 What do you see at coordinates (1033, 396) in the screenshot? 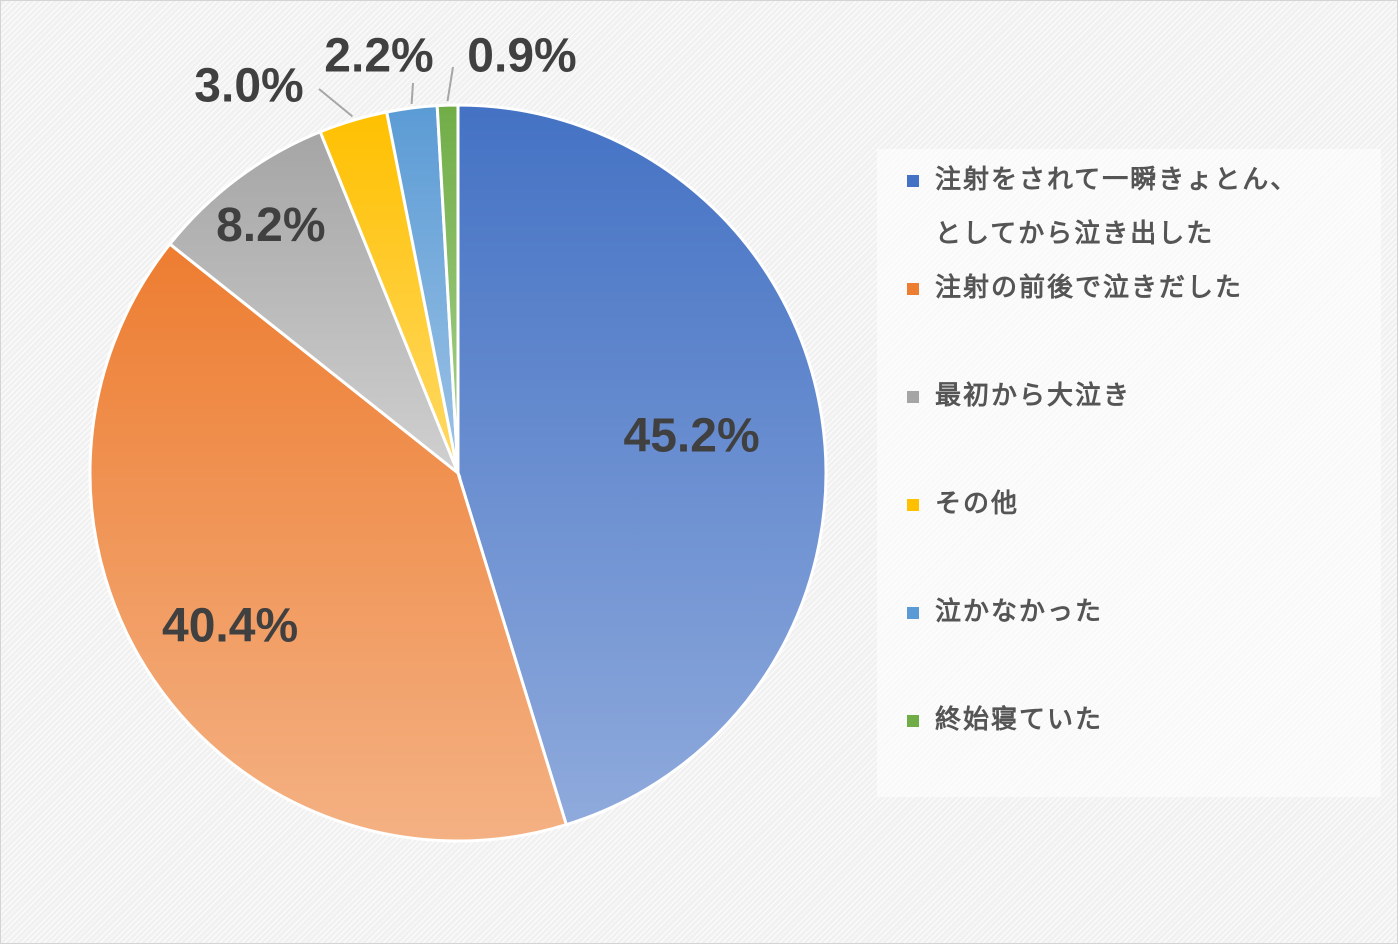
I see `legend-label: 最初から大泣き` at bounding box center [1033, 396].